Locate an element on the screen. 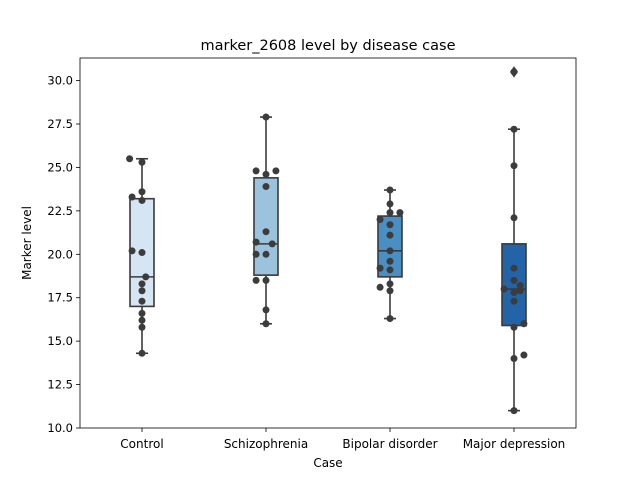  y-axis: 10.0 12.5 15.0 17.5 20.0 22.5 25.0 27.5 30.0 is located at coordinates (63, 254).